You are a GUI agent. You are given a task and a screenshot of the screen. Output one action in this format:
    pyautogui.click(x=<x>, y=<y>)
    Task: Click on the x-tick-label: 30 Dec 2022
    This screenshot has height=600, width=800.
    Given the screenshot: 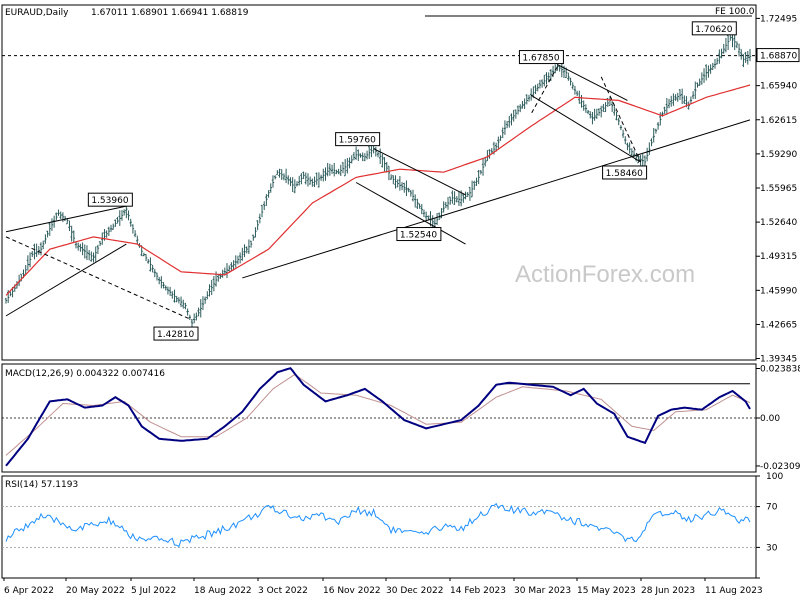 What is the action you would take?
    pyautogui.click(x=415, y=591)
    